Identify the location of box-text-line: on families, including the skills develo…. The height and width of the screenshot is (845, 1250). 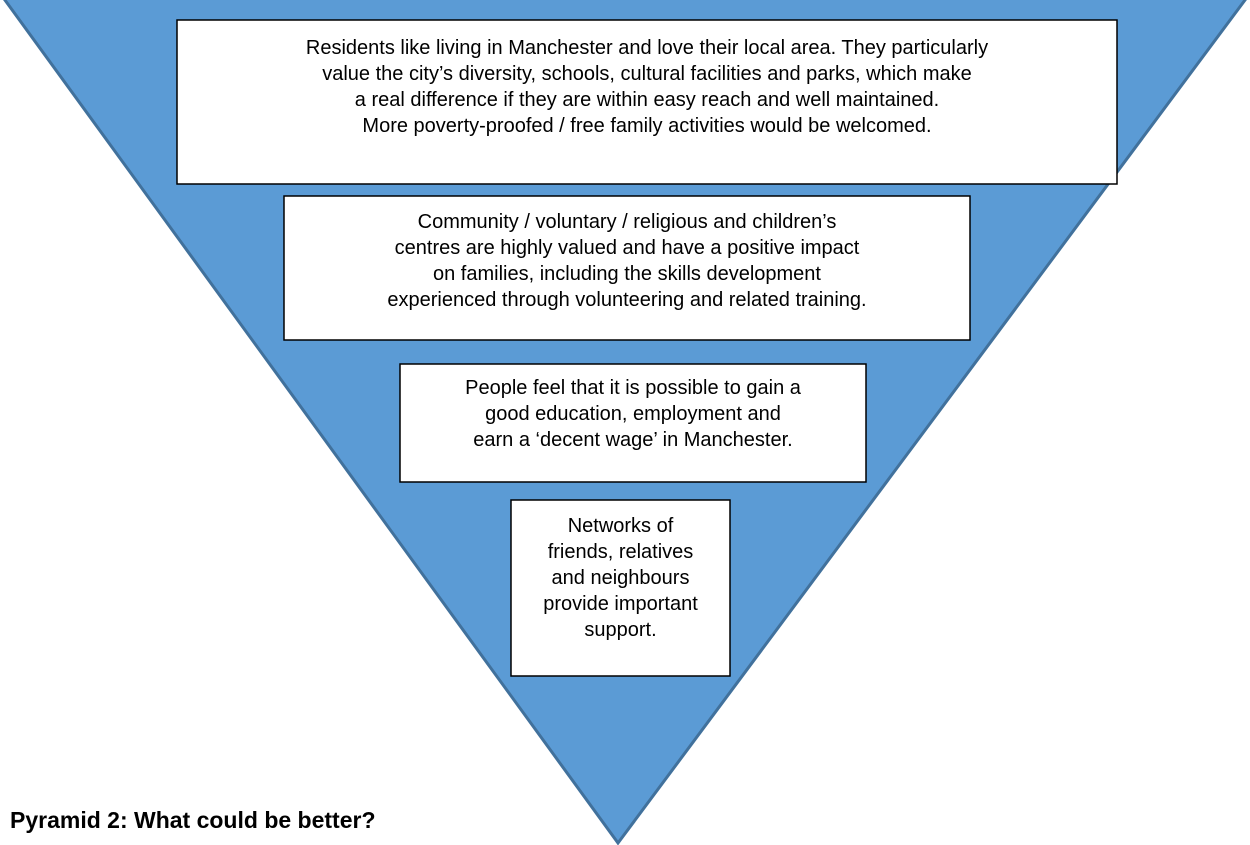
(627, 274).